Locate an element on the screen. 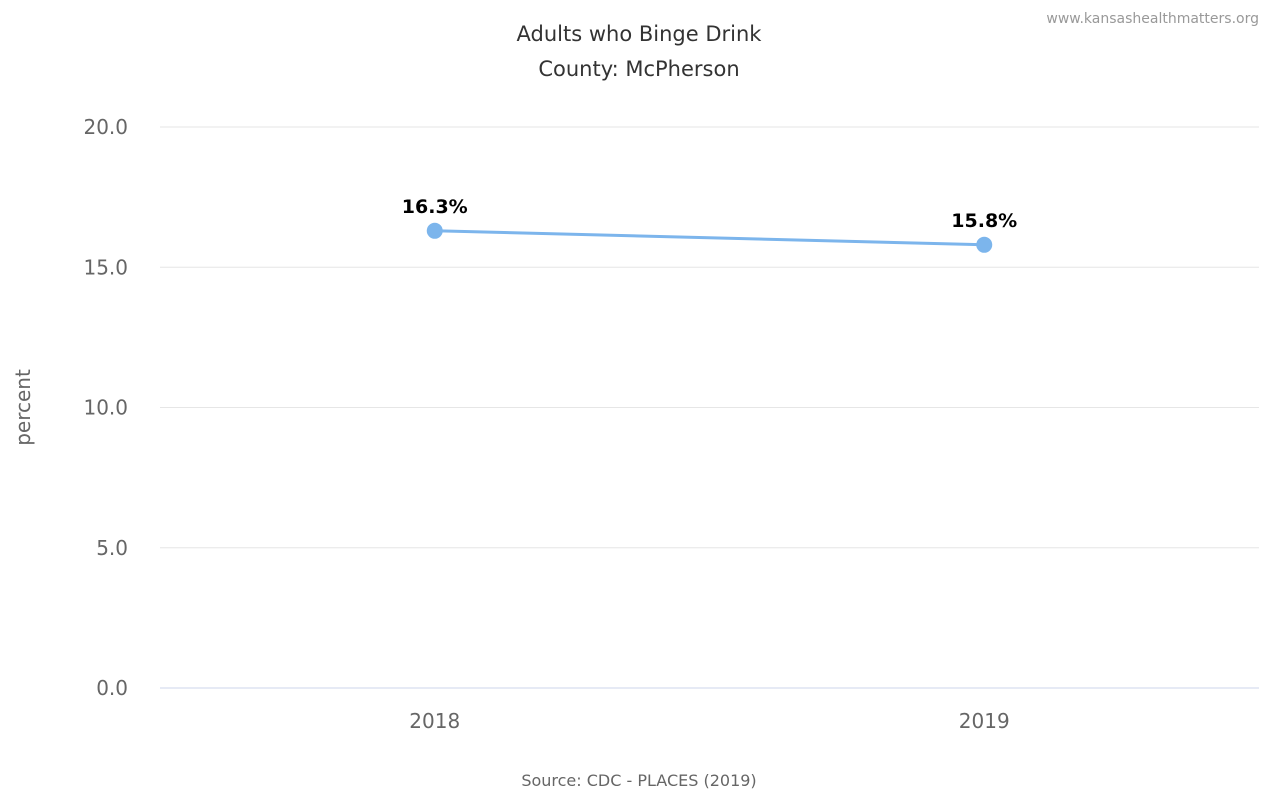 The image size is (1271, 793). series-line is located at coordinates (709, 238).